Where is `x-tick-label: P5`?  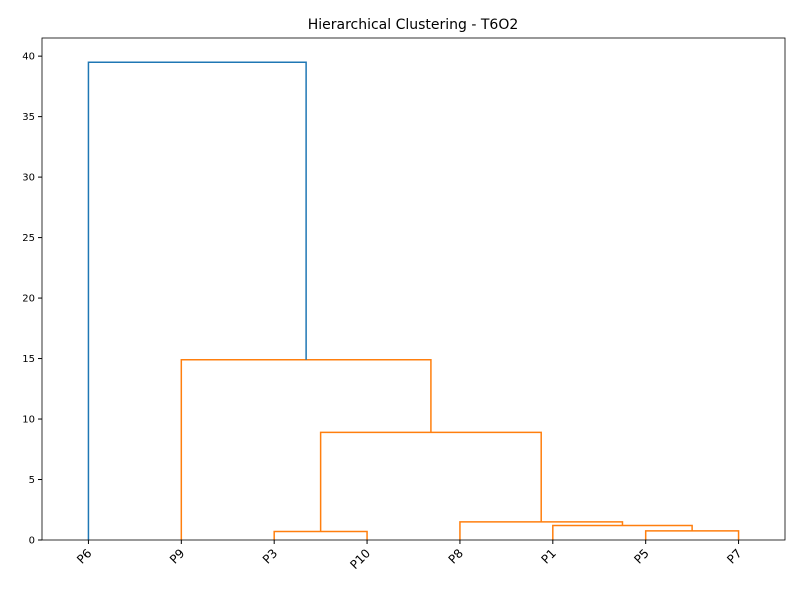 x-tick-label: P5 is located at coordinates (641, 556).